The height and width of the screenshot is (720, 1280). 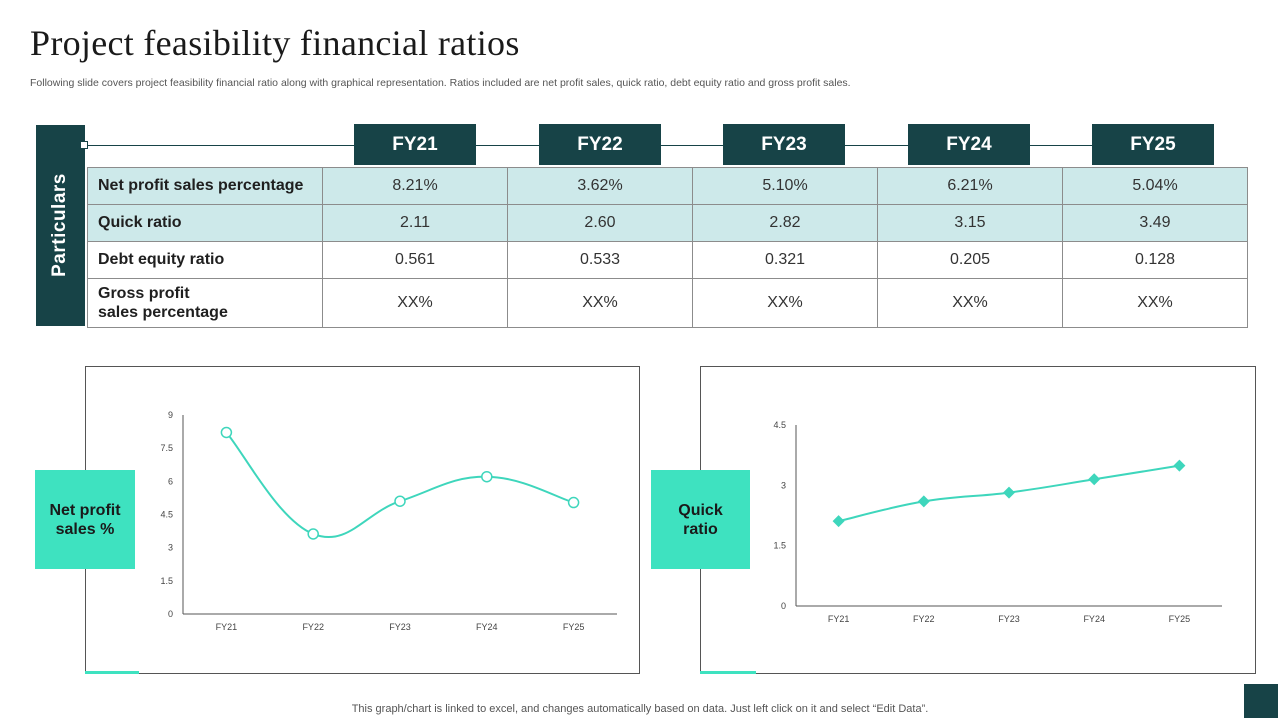 I want to click on row-label: Net profit sales percentage, so click(x=205, y=186).